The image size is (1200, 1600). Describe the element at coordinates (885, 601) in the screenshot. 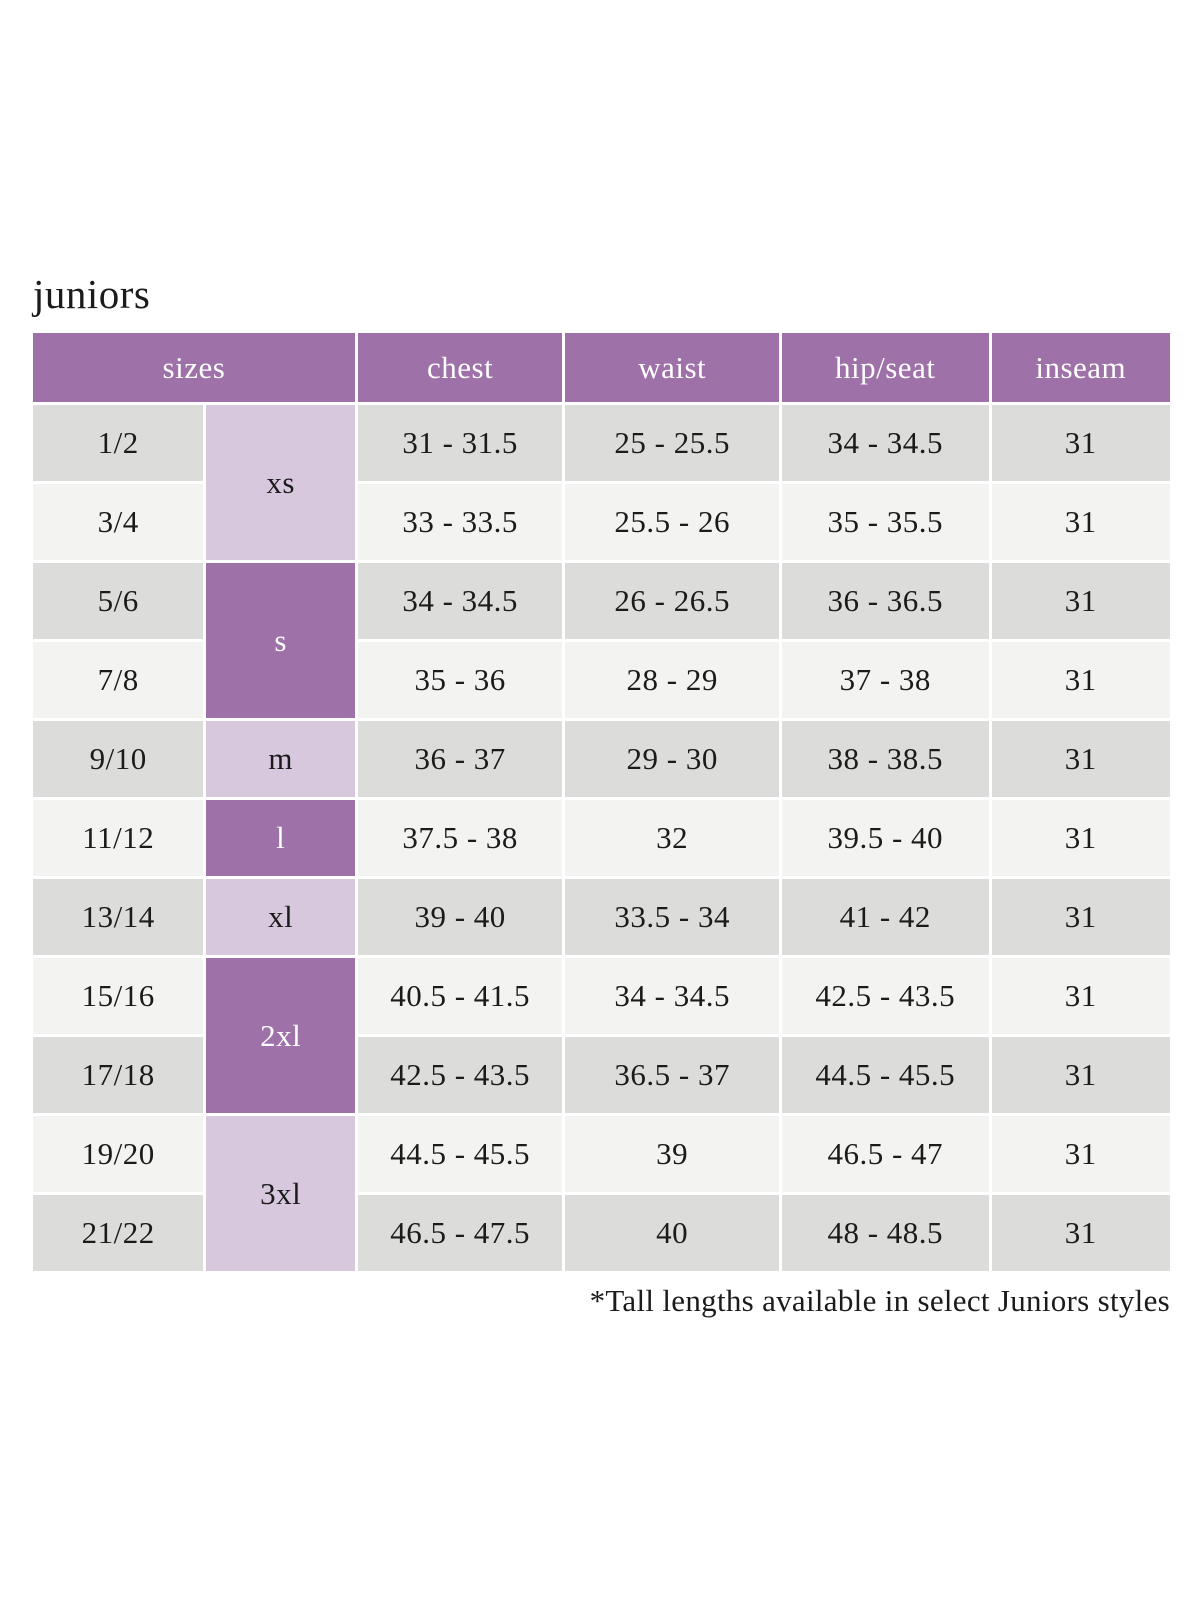

I see `hip-seat-cell: 36 - 36.5` at that location.